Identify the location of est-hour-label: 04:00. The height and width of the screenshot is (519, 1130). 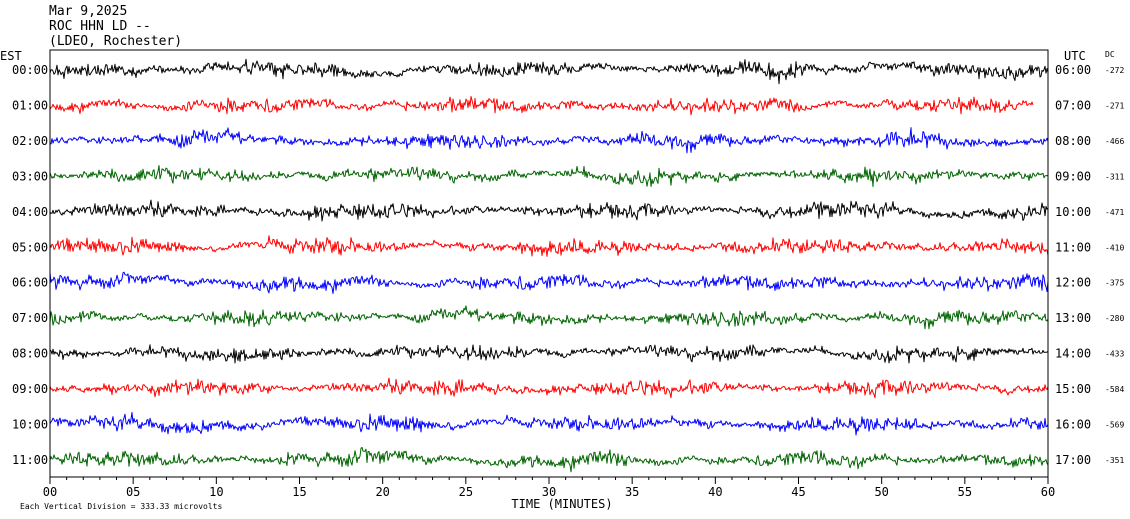
(30, 212).